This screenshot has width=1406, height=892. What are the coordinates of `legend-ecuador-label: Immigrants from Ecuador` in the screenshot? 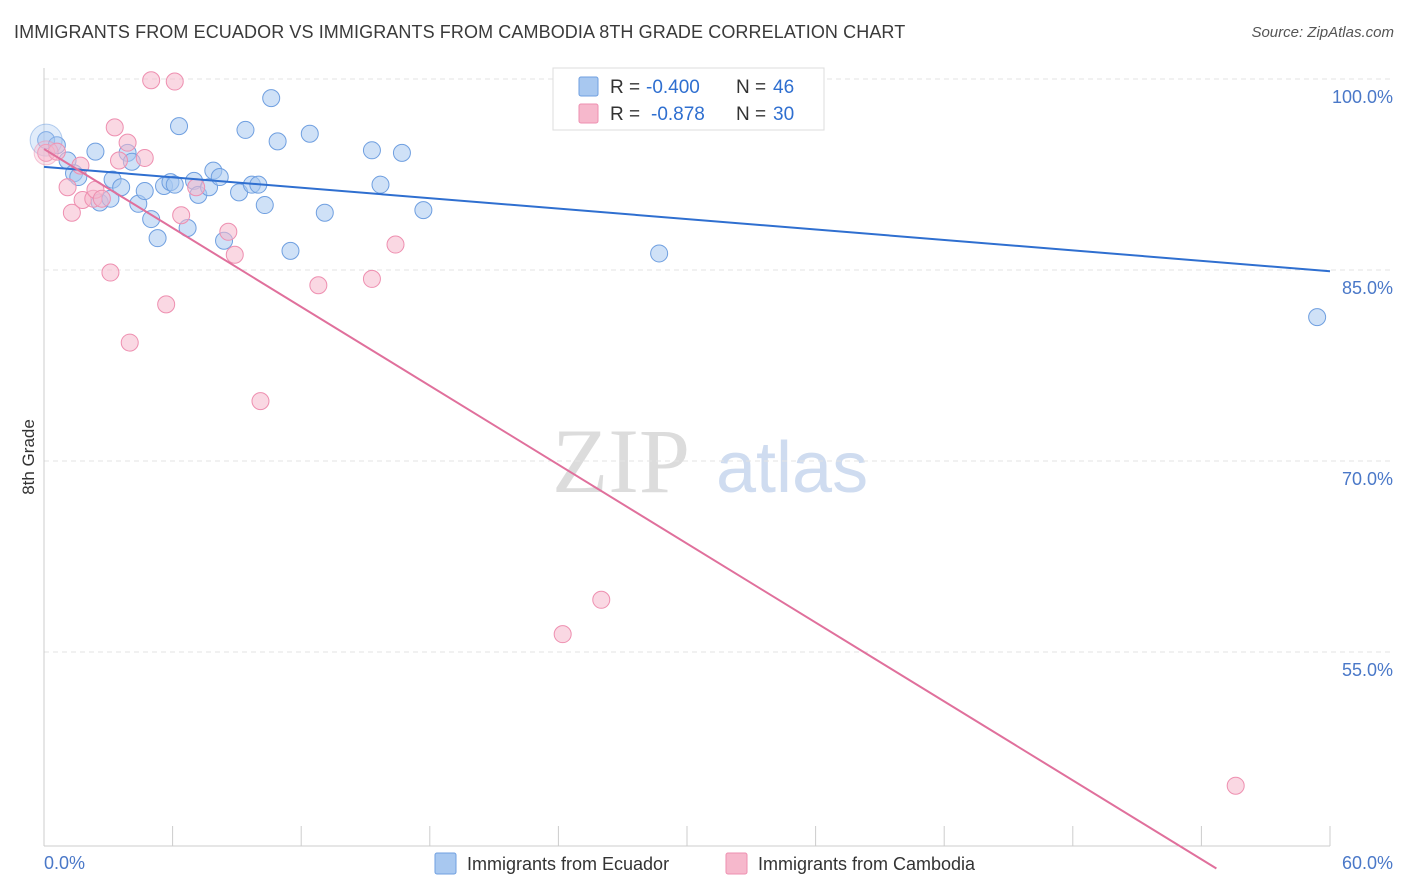 It's located at (568, 864).